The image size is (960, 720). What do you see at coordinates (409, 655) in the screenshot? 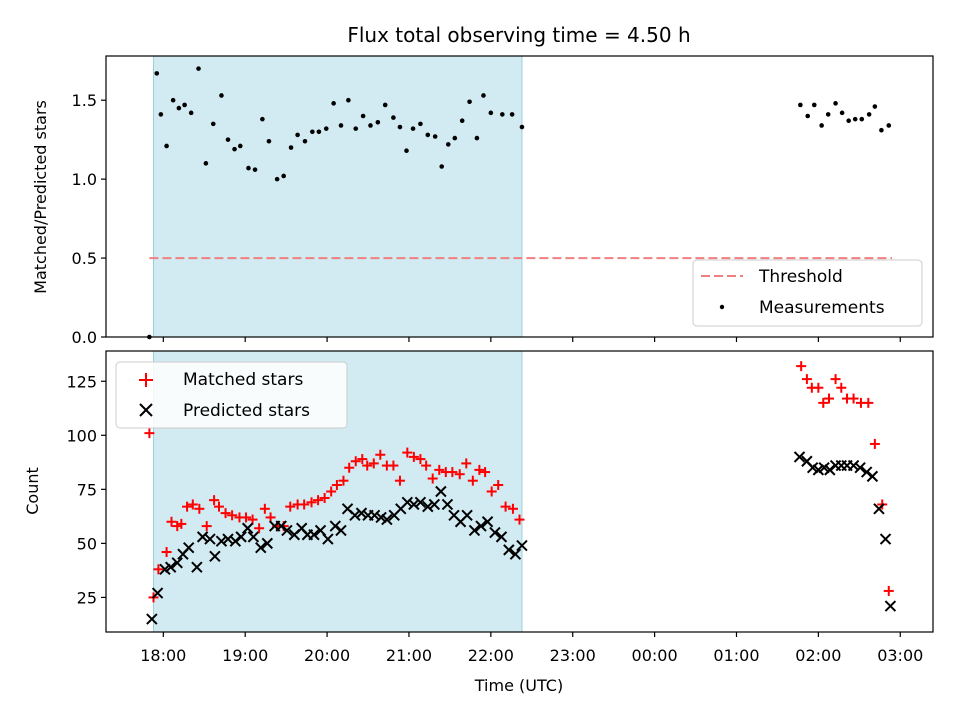
I see `x-tick-label: 21:00` at bounding box center [409, 655].